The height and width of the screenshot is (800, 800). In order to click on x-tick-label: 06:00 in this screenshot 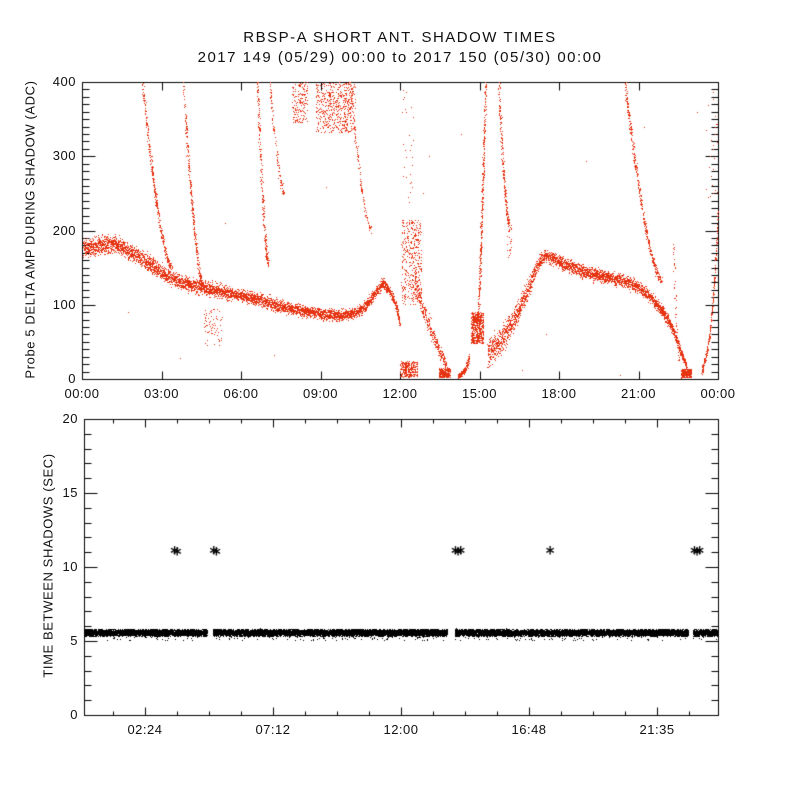, I will do `click(241, 393)`.